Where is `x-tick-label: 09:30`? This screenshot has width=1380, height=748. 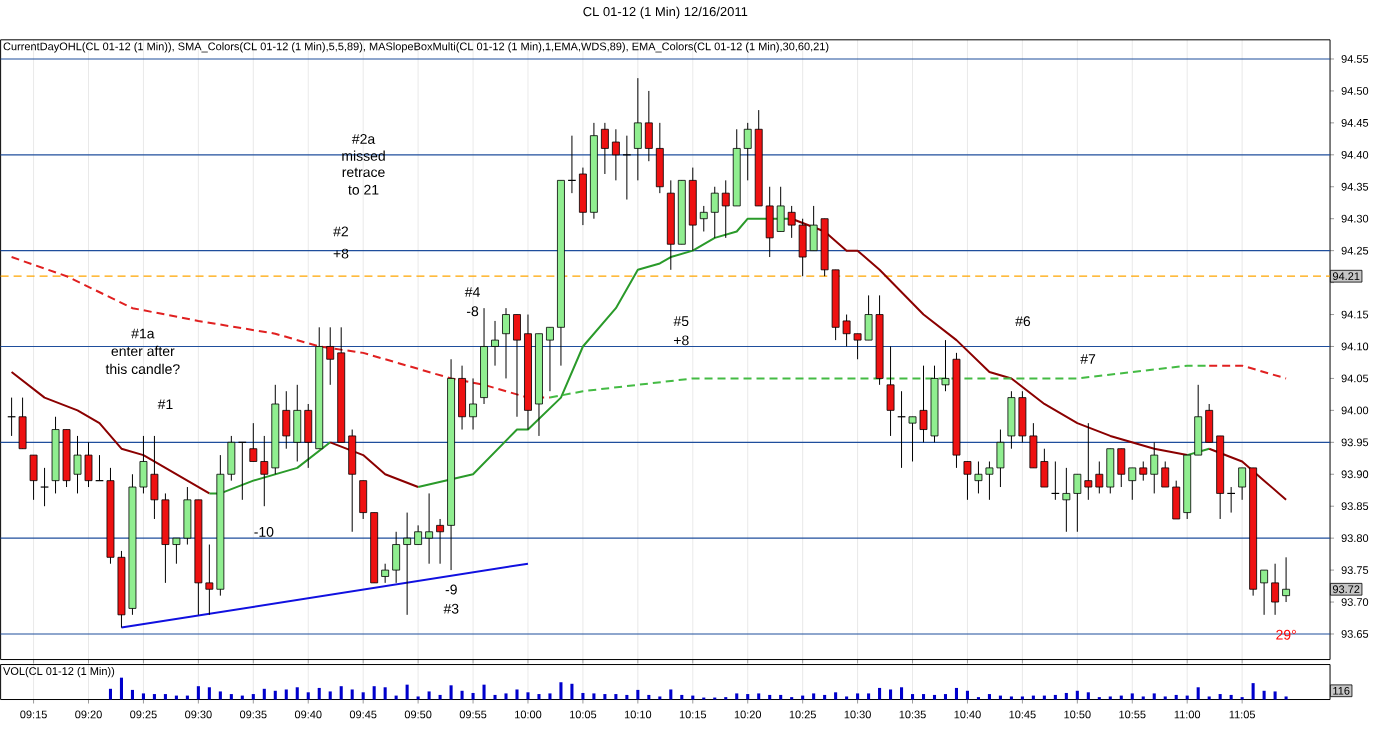 x-tick-label: 09:30 is located at coordinates (198, 714).